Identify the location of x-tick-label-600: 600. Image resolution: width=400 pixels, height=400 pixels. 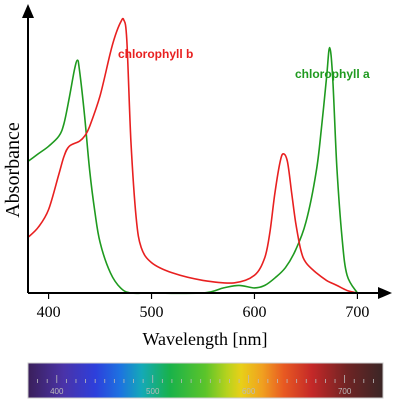
(254, 312).